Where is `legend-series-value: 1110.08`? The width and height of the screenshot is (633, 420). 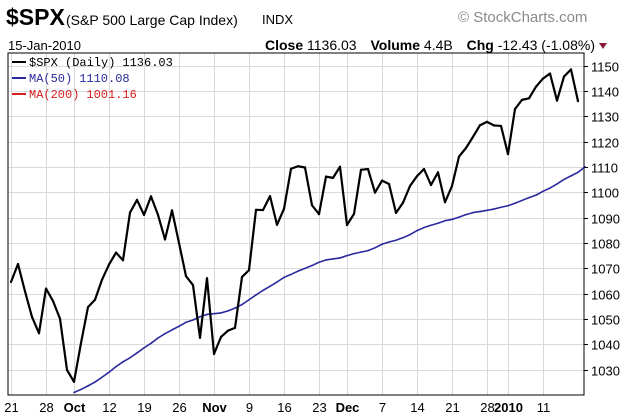
legend-series-value: 1110.08 is located at coordinates (104, 79).